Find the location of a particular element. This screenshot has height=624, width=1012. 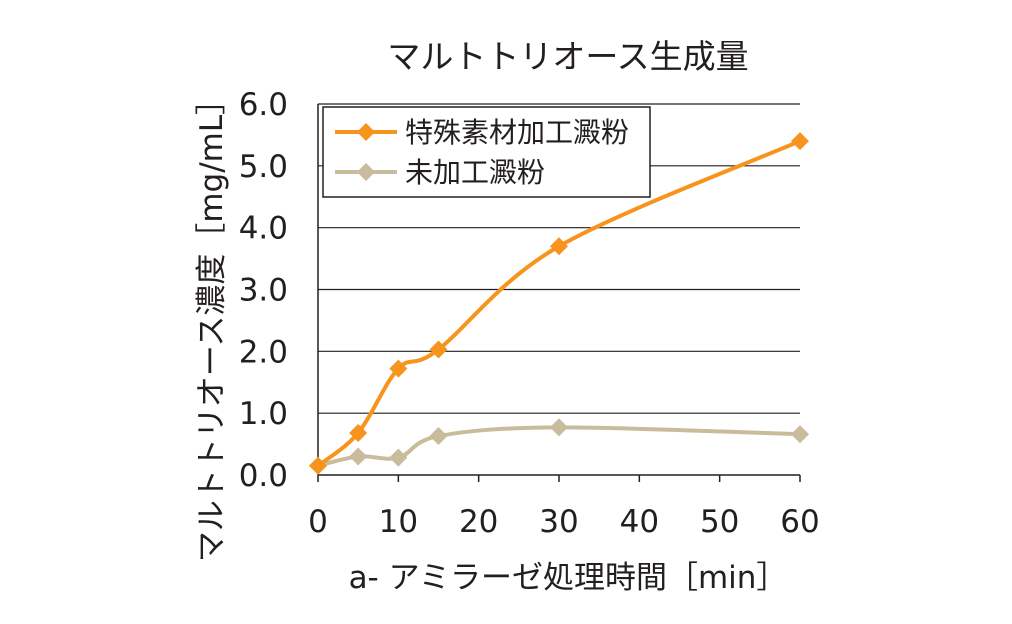

y-tick-label: 3.0 is located at coordinates (263, 291).